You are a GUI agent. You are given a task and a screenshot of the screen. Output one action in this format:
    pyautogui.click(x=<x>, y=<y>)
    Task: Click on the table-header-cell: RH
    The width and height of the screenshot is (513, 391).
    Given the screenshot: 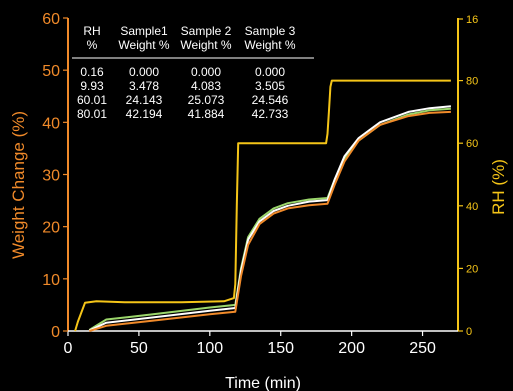 What is the action you would take?
    pyautogui.click(x=91, y=31)
    